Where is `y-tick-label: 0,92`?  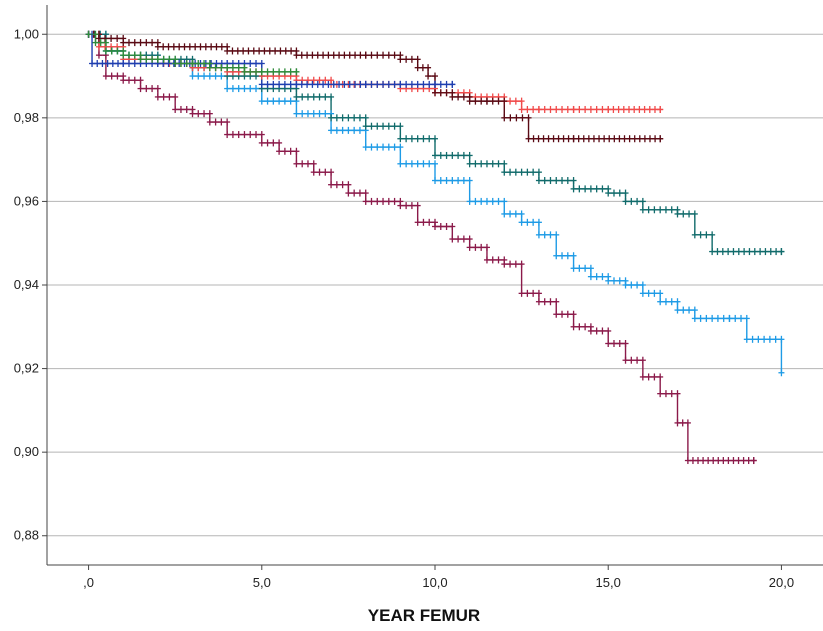 y-tick-label: 0,92 is located at coordinates (26, 368).